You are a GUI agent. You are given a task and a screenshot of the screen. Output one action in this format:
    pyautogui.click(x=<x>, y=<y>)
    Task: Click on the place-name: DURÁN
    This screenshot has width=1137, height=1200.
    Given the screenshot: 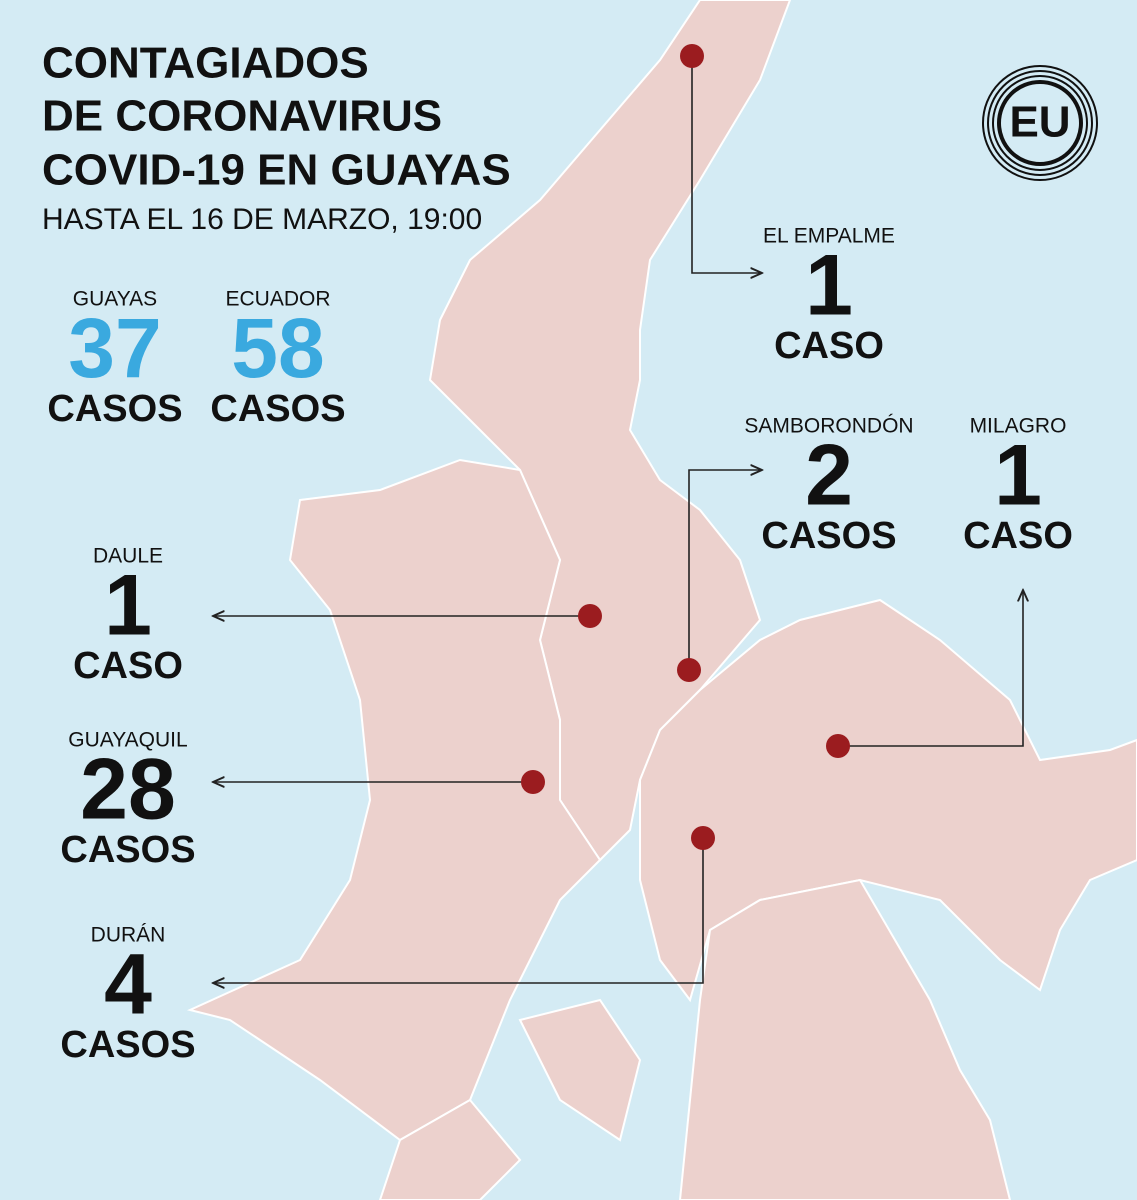 What is the action you would take?
    pyautogui.click(x=128, y=935)
    